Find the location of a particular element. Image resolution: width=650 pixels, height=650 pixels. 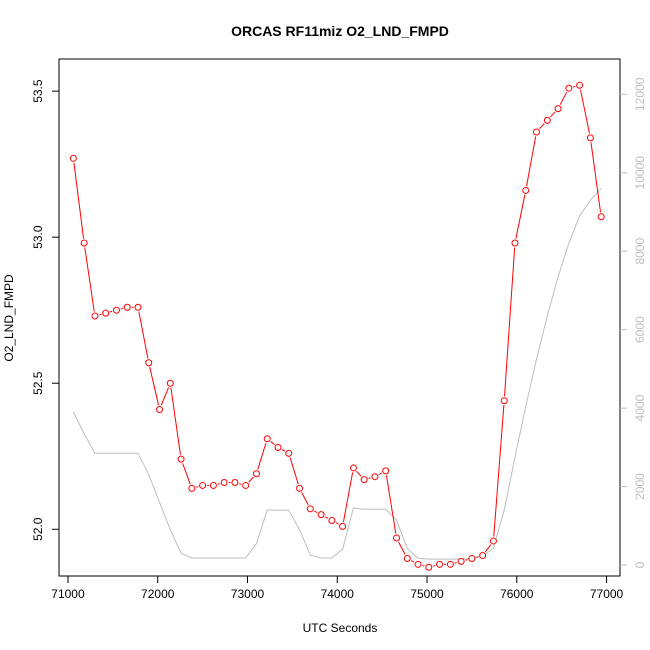

x-axis: 71000 72000 73000 74000 75000 76000 77000 is located at coordinates (337, 588).